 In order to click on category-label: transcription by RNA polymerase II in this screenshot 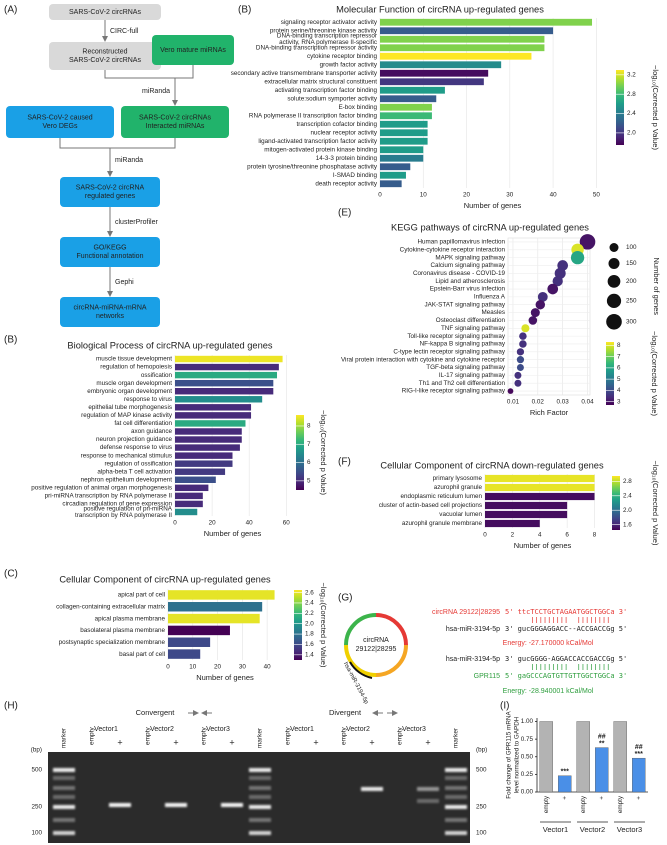, I will do `click(123, 515)`.